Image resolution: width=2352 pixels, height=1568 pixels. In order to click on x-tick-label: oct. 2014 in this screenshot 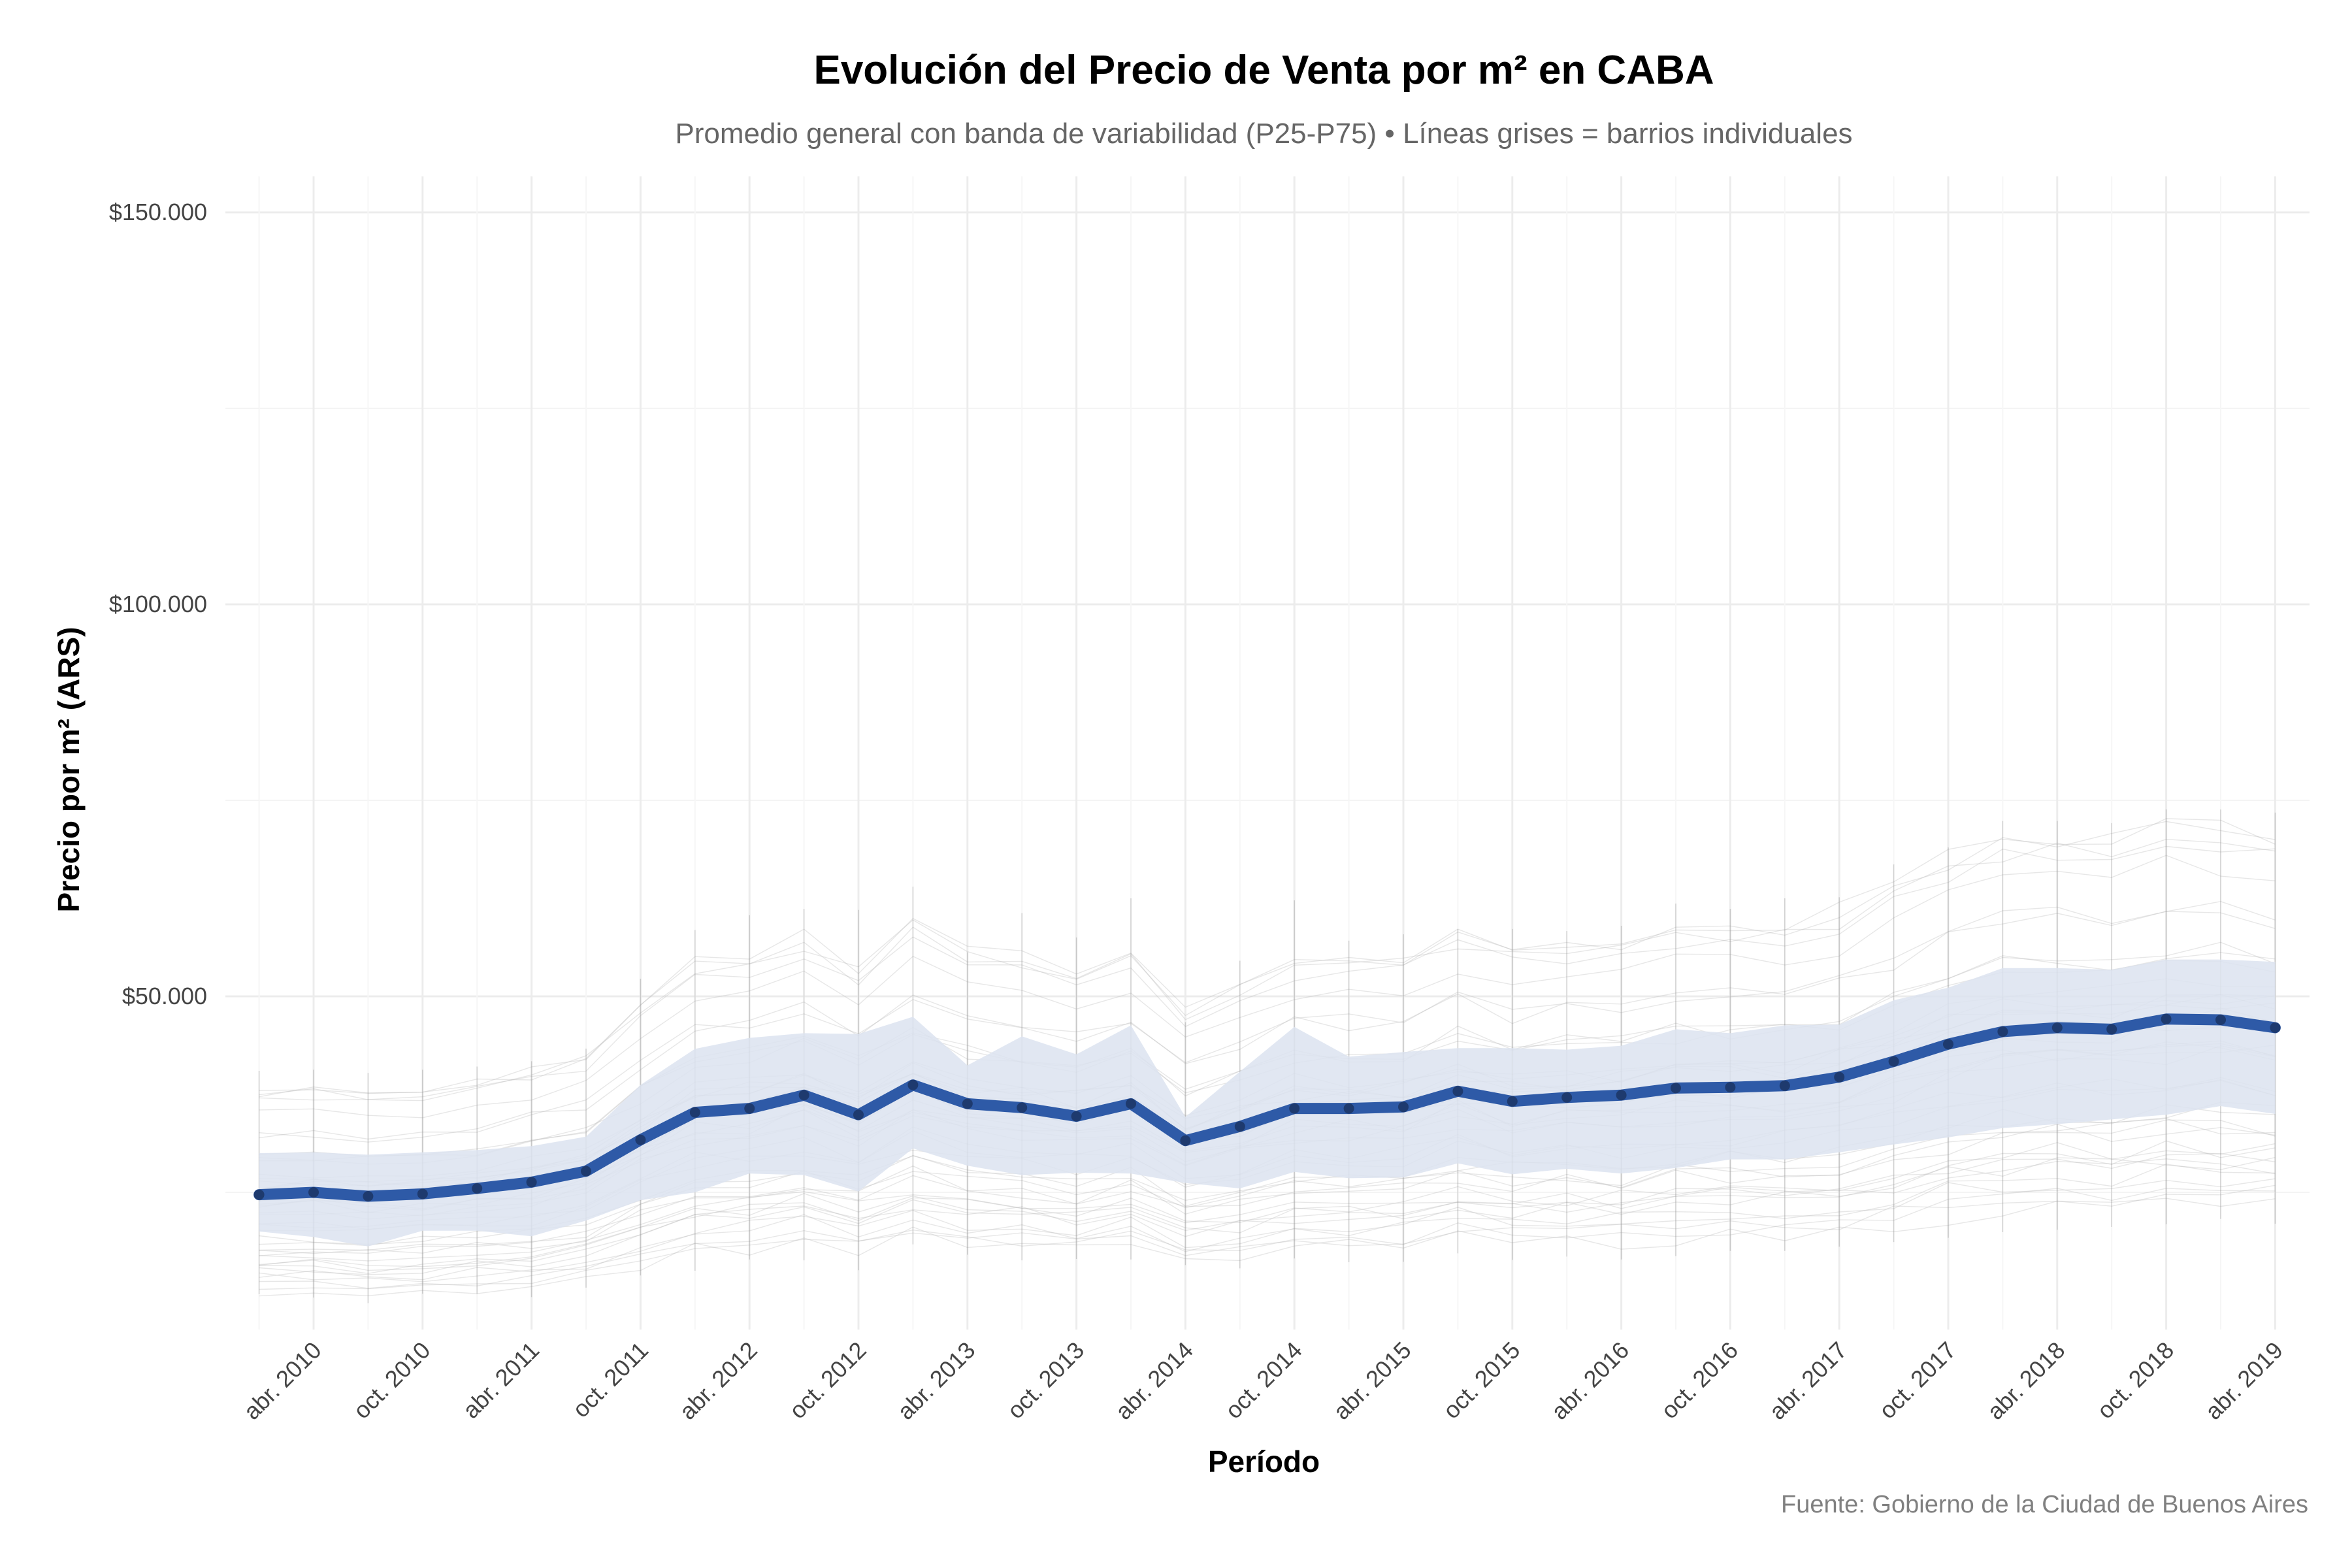, I will do `click(1263, 1380)`.